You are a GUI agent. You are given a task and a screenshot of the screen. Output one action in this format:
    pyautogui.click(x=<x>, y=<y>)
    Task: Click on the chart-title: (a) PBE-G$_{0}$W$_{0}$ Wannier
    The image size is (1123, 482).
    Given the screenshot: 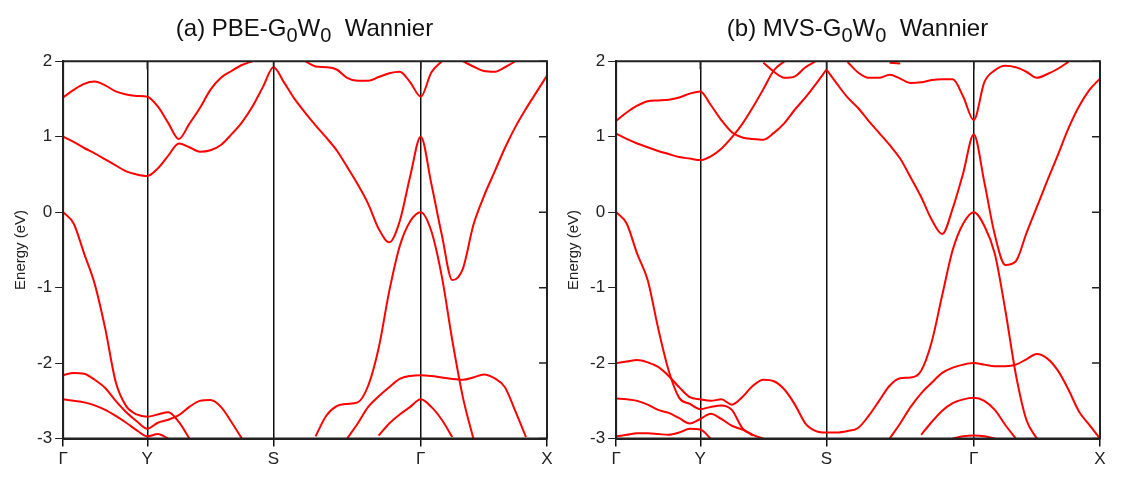 What is the action you would take?
    pyautogui.click(x=304, y=30)
    